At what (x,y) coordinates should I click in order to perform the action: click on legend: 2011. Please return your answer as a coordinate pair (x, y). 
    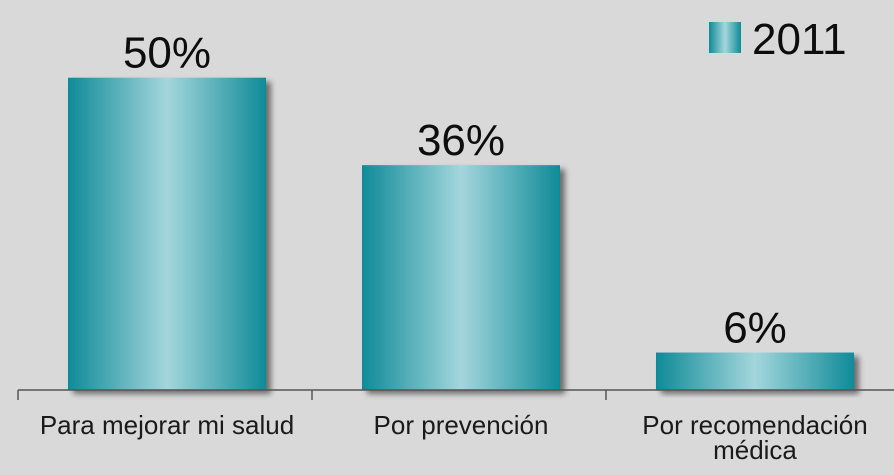
    Looking at the image, I should click on (778, 39).